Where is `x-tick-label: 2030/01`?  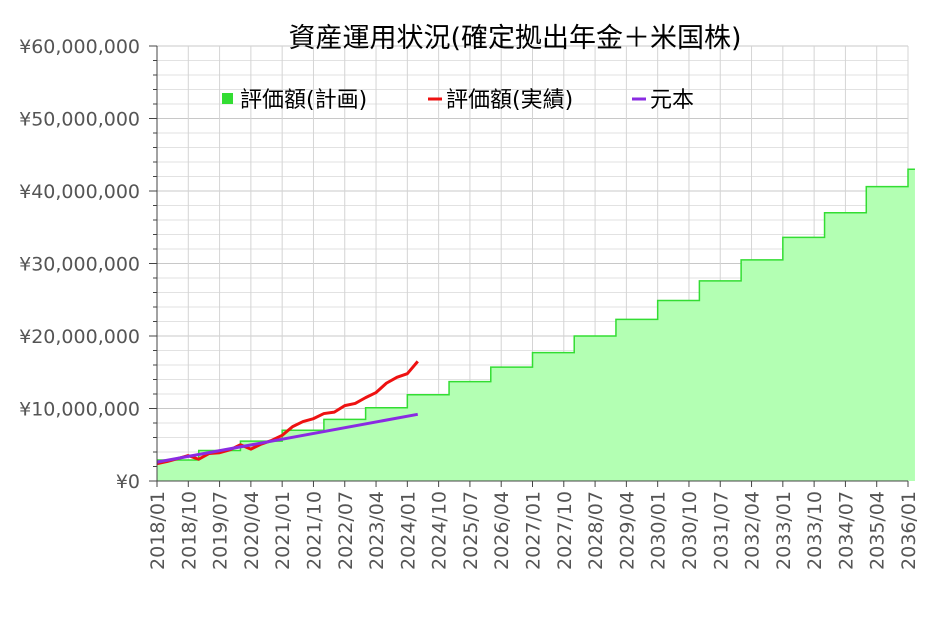
x-tick-label: 2030/01 is located at coordinates (659, 530).